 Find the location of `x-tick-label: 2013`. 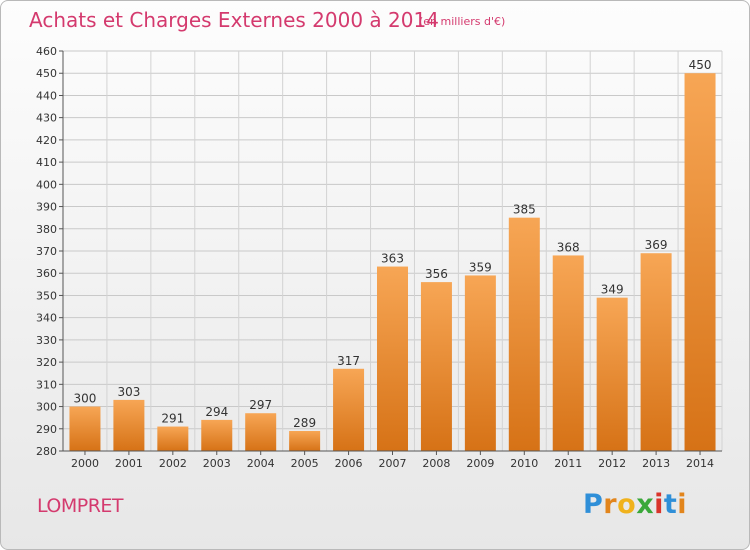

x-tick-label: 2013 is located at coordinates (656, 463).